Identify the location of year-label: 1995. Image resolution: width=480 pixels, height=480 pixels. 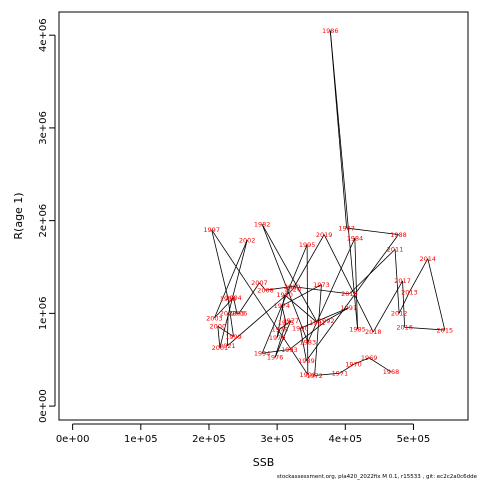
(307, 245).